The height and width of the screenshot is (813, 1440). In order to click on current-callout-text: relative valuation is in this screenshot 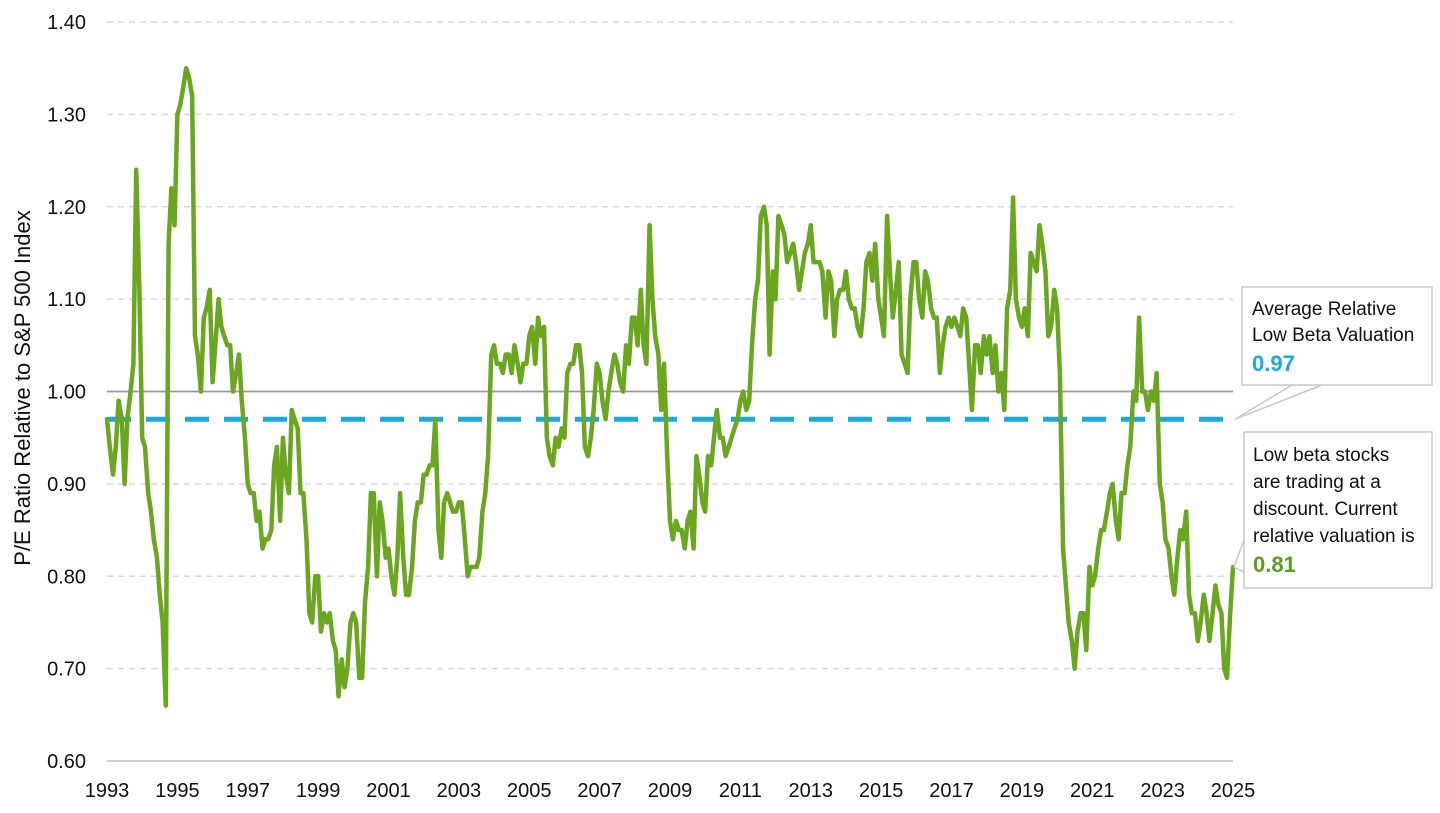, I will do `click(1334, 536)`.